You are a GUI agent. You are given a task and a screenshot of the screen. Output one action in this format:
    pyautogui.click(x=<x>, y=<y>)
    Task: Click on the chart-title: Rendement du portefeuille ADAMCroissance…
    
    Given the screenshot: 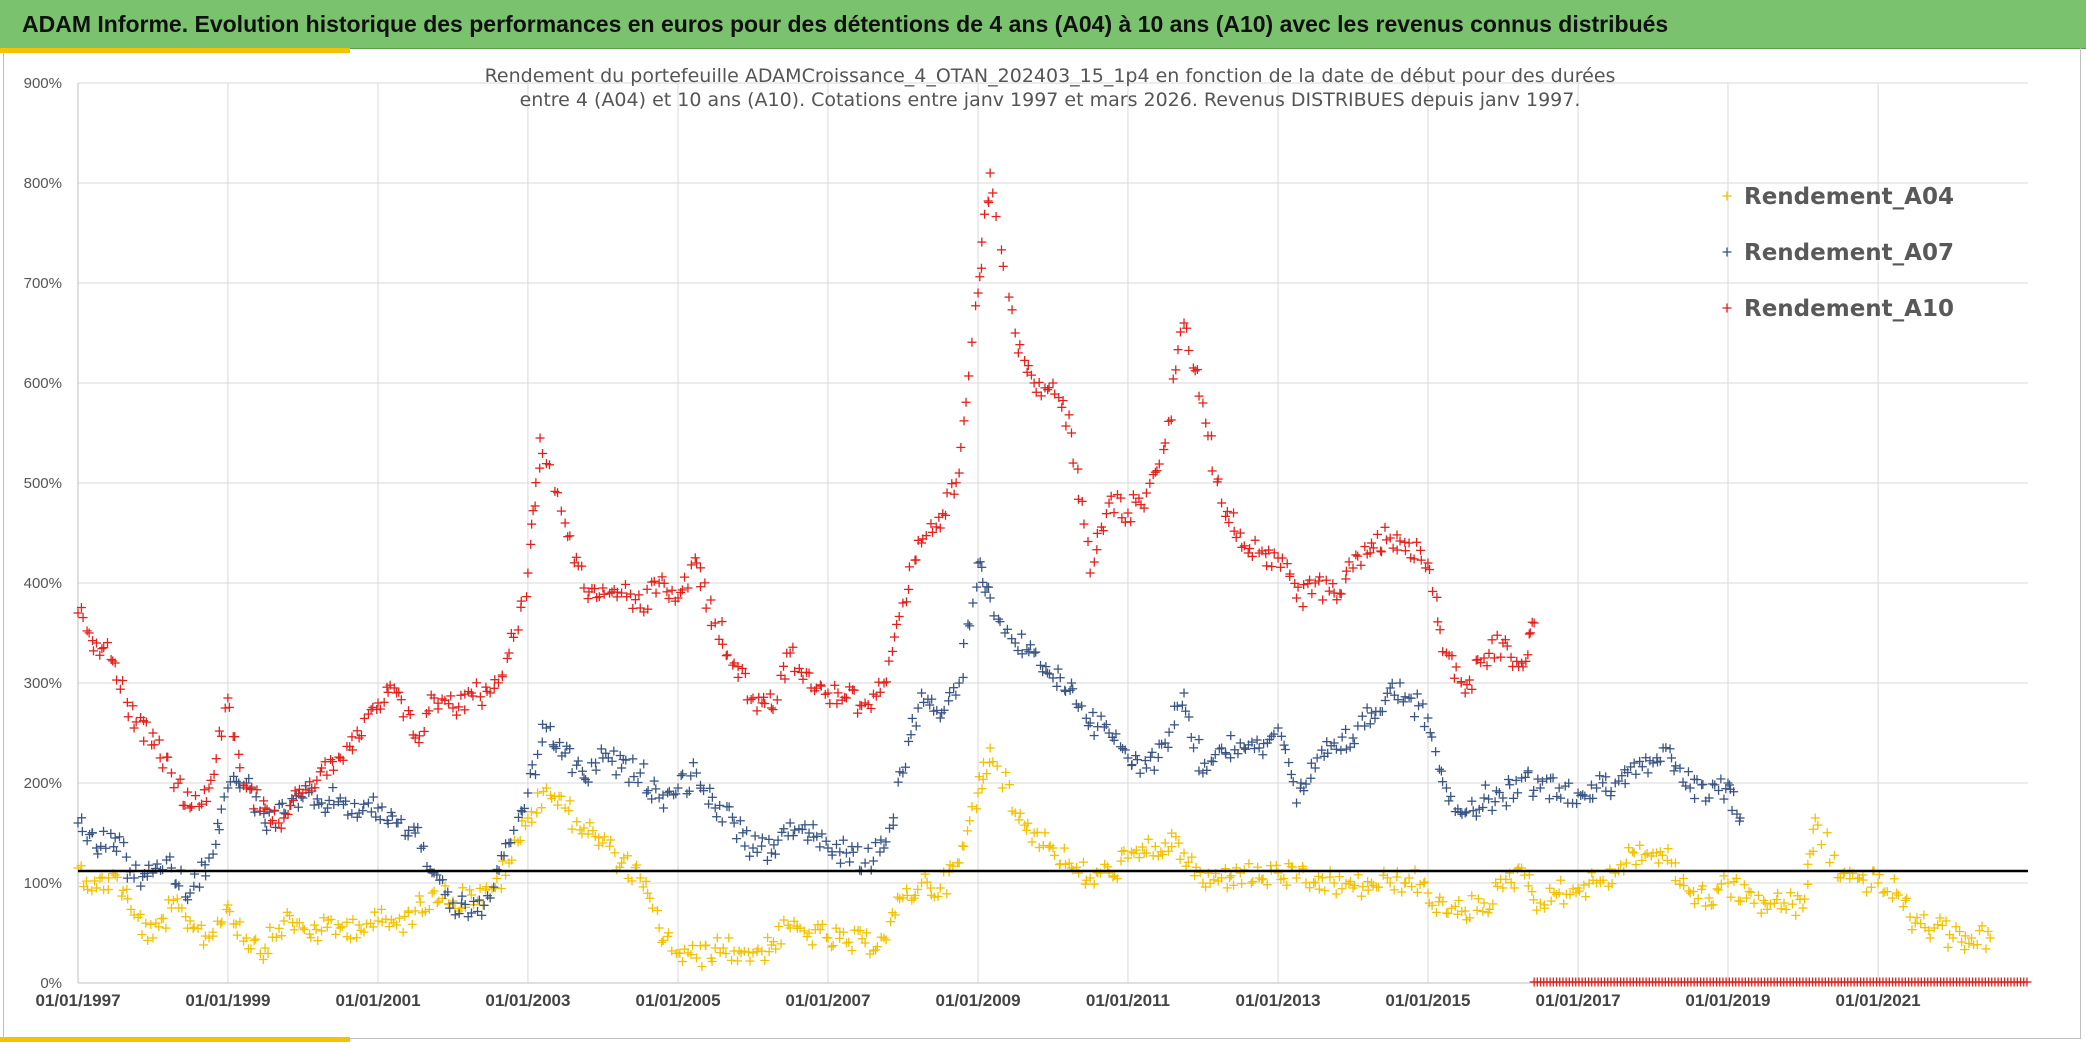 What is the action you would take?
    pyautogui.click(x=1050, y=76)
    